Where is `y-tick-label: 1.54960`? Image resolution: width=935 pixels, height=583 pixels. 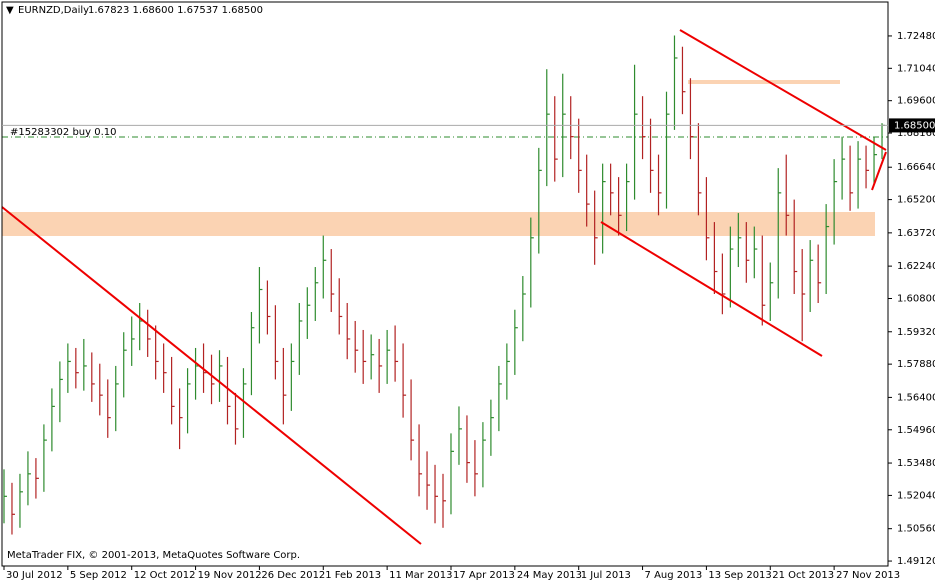 y-tick-label: 1.54960 is located at coordinates (916, 430).